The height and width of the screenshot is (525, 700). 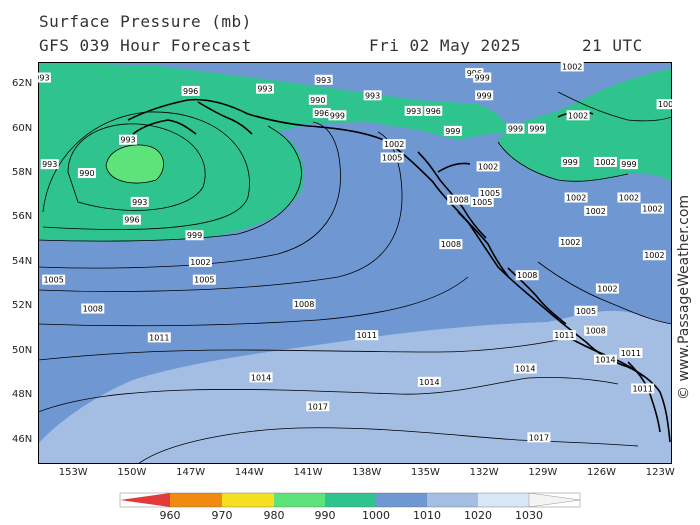 I want to click on longitude-label: 129W, so click(x=543, y=472).